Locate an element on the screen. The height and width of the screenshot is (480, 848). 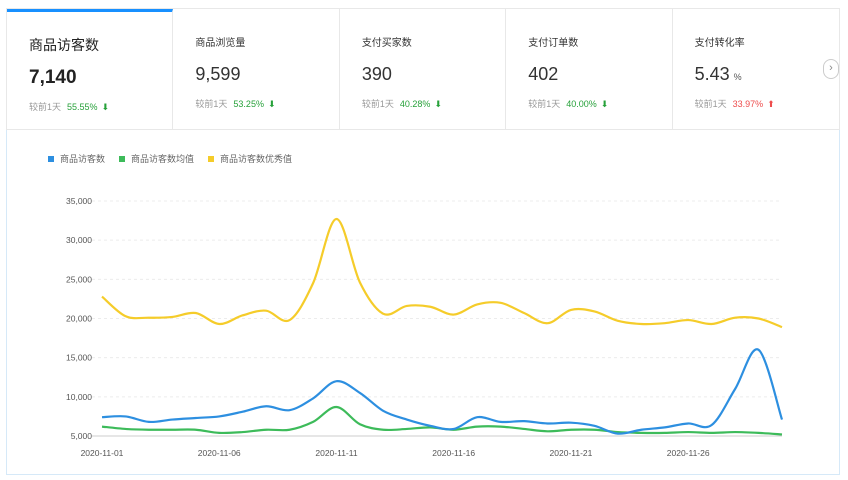
legend-label: 商品访客数 is located at coordinates (83, 159).